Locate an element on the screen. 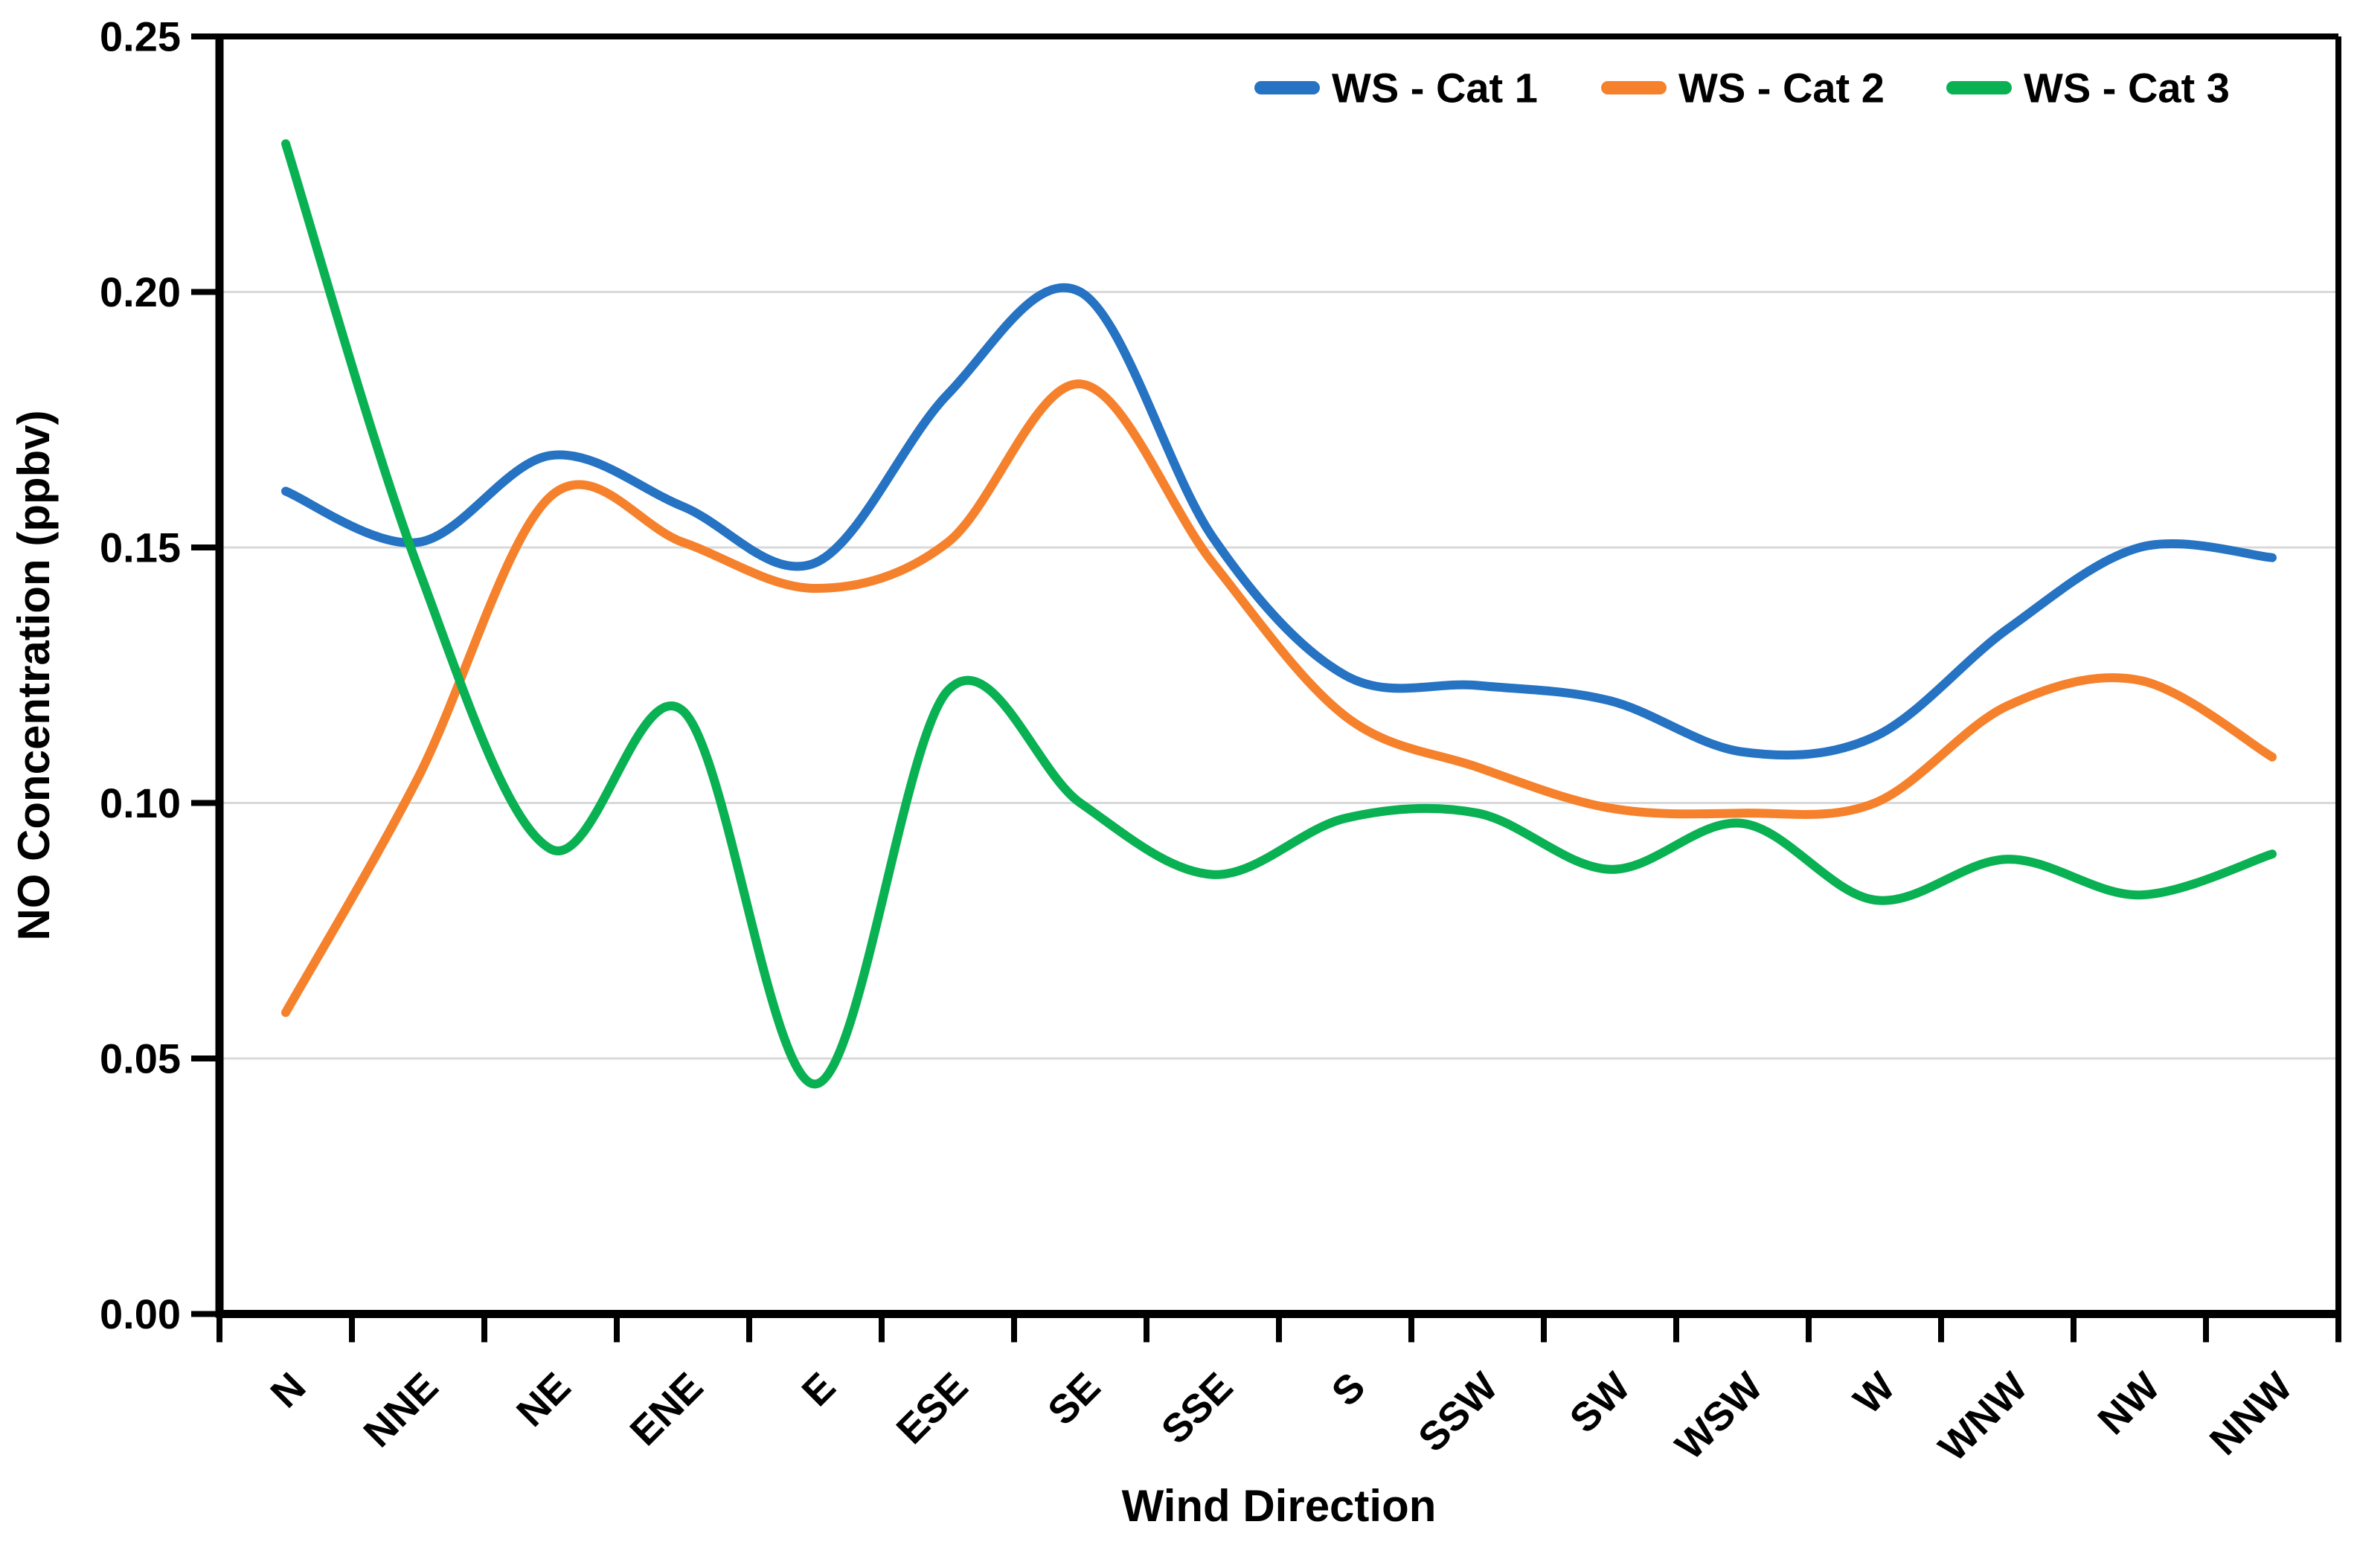  legend-item: WS - Cat 1 is located at coordinates (1396, 88).